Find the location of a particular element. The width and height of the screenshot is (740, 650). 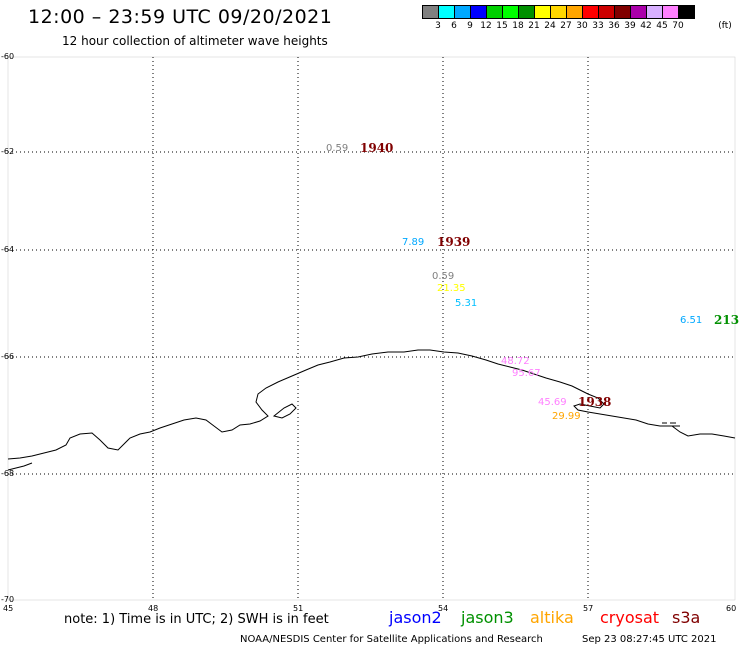

legend-tick-label: 42 is located at coordinates (646, 26).